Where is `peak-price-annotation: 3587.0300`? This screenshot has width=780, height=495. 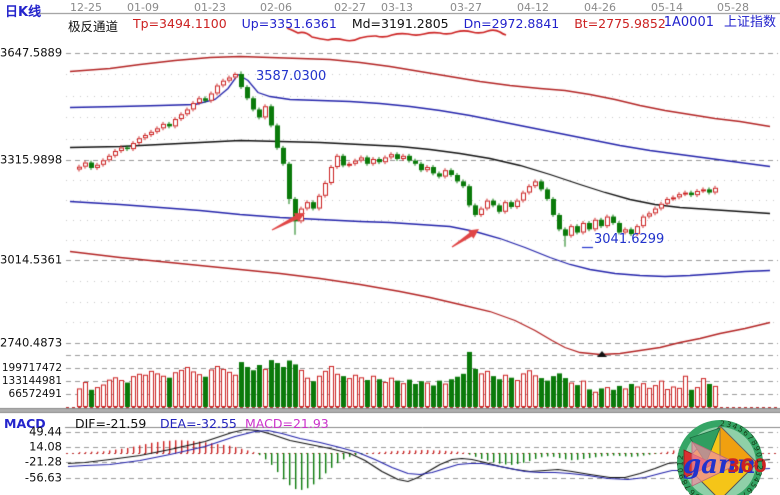 peak-price-annotation: 3587.0300 is located at coordinates (291, 76).